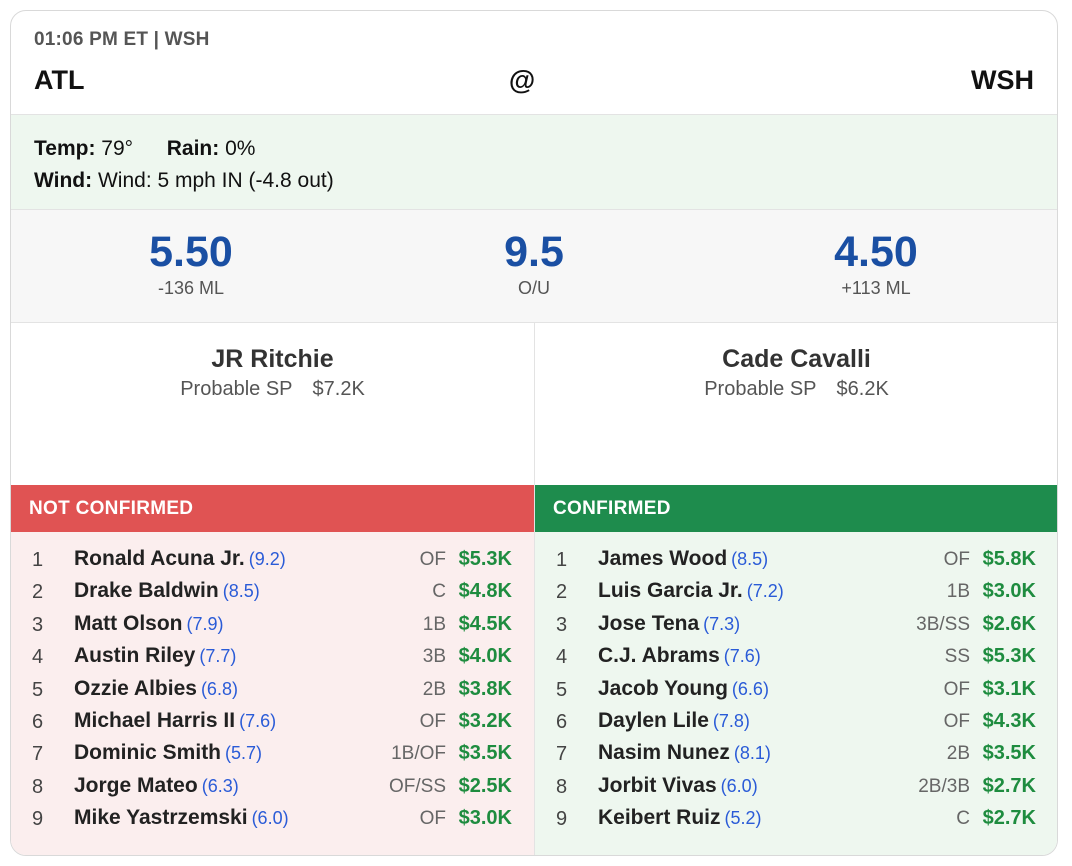 Image resolution: width=1072 pixels, height=866 pixels. Describe the element at coordinates (1009, 623) in the screenshot. I see `player-salary: $2.6K` at that location.